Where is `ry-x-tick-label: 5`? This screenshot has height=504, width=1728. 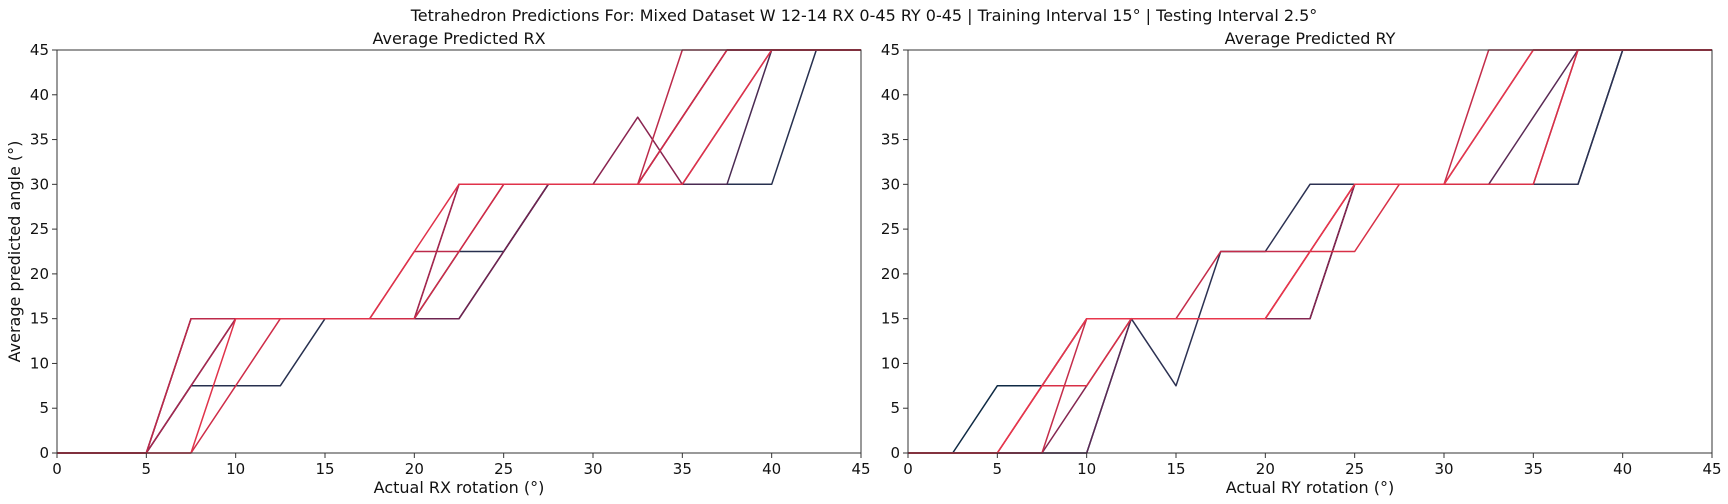
ry-x-tick-label: 5 is located at coordinates (998, 469).